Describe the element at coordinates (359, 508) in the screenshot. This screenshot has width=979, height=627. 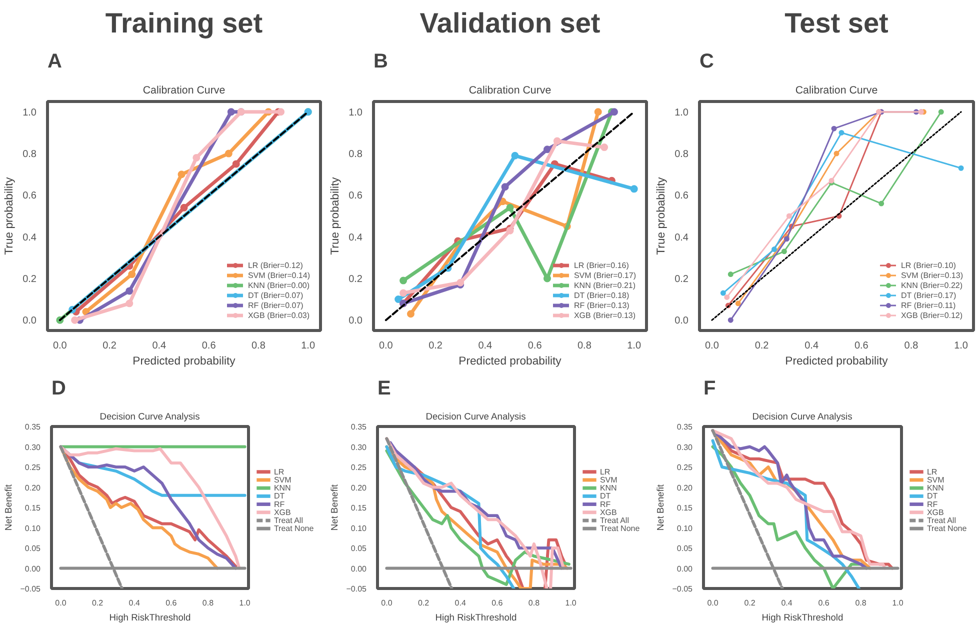
I see `y-tick-label: 0.15` at that location.